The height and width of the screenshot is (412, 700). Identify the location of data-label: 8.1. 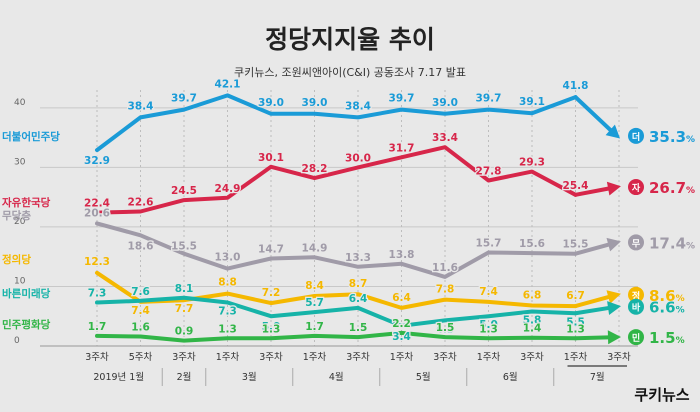
(184, 289).